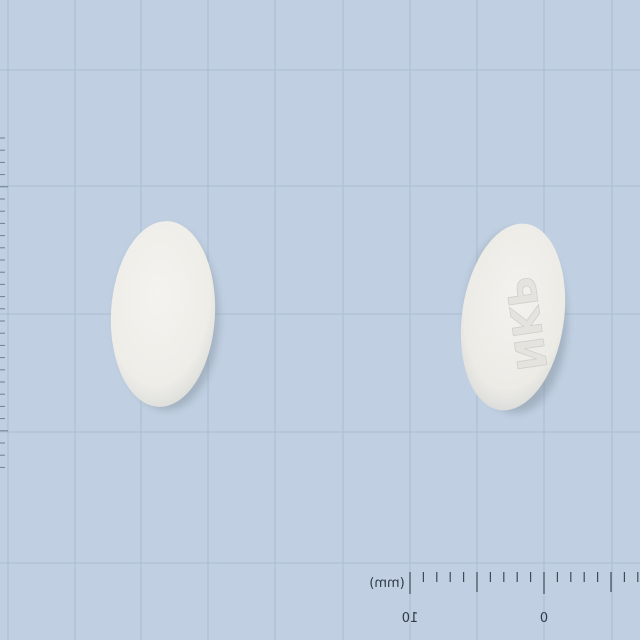 The height and width of the screenshot is (640, 640). Describe the element at coordinates (386, 583) in the screenshot. I see `ruler-unit-label: (mm)` at that location.